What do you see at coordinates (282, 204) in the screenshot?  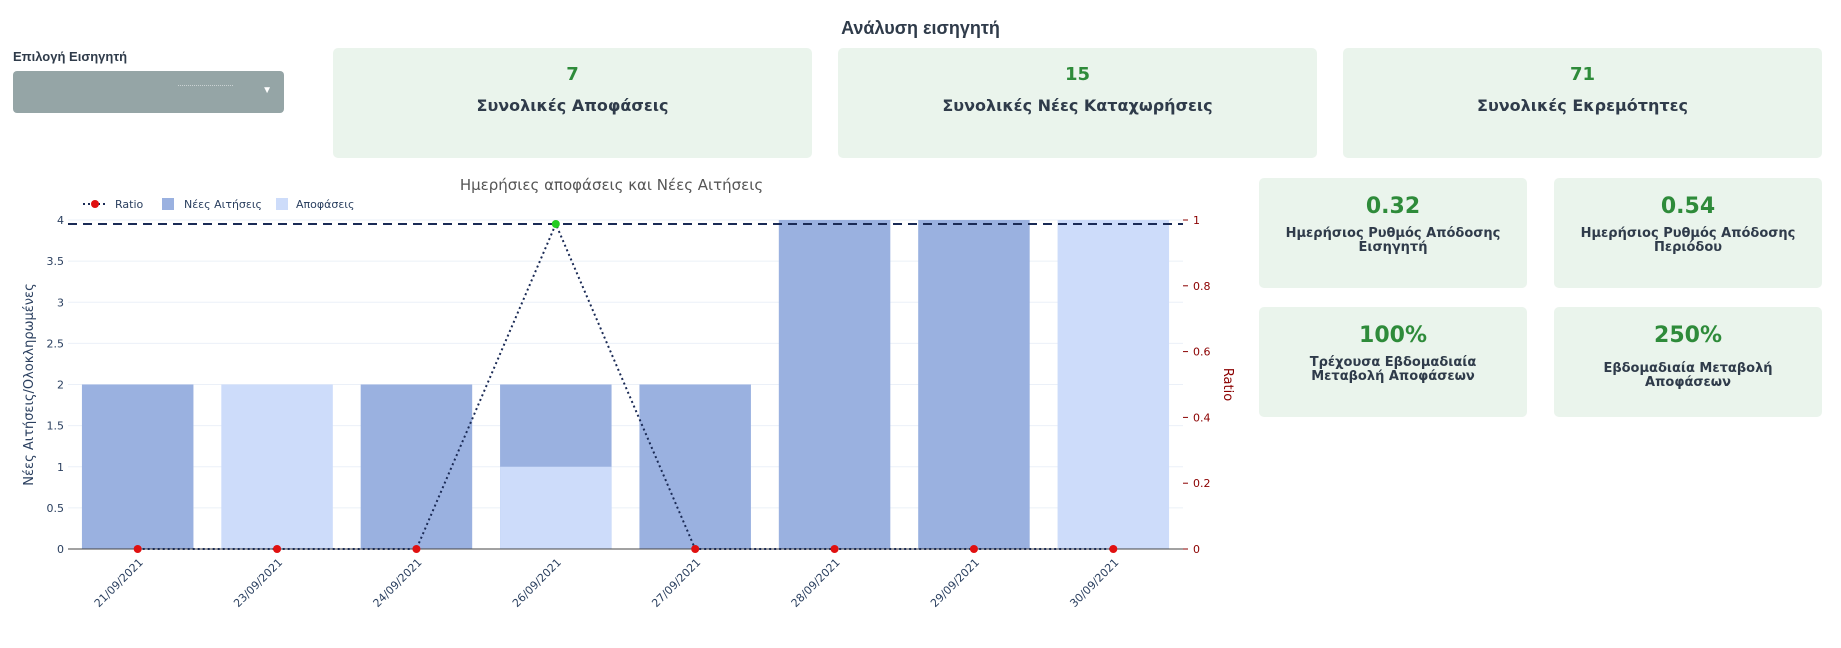 I see `legend-decisions-swatch` at bounding box center [282, 204].